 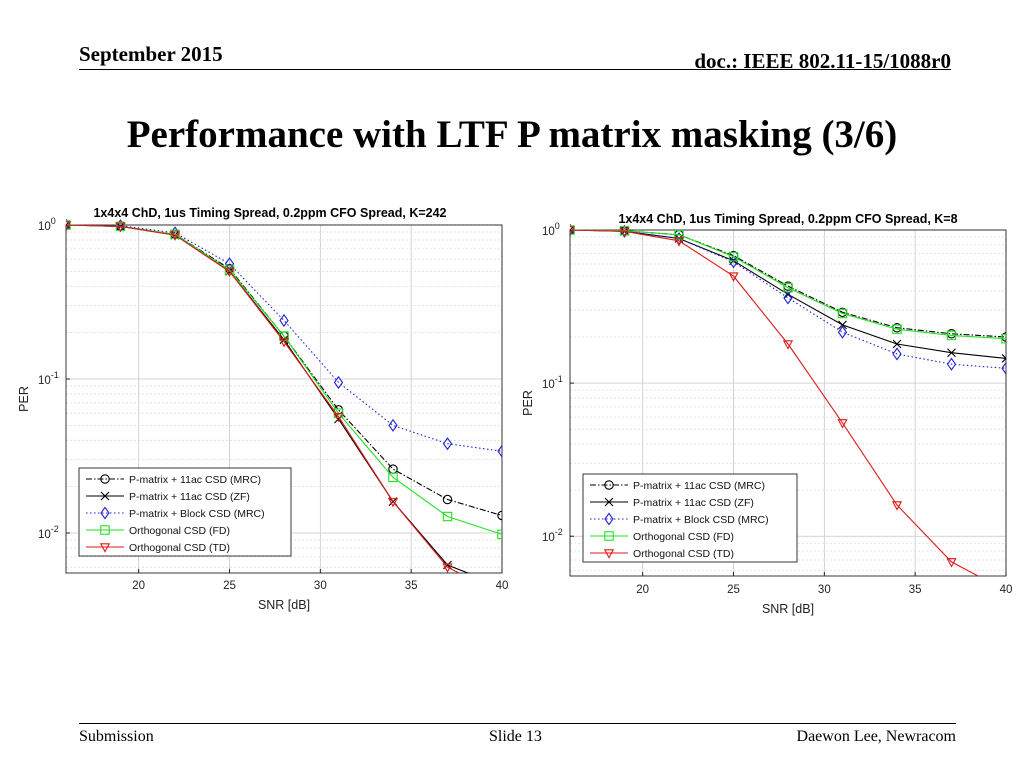 I want to click on c1-x-axis-label: SNR [dB], so click(x=788, y=609).